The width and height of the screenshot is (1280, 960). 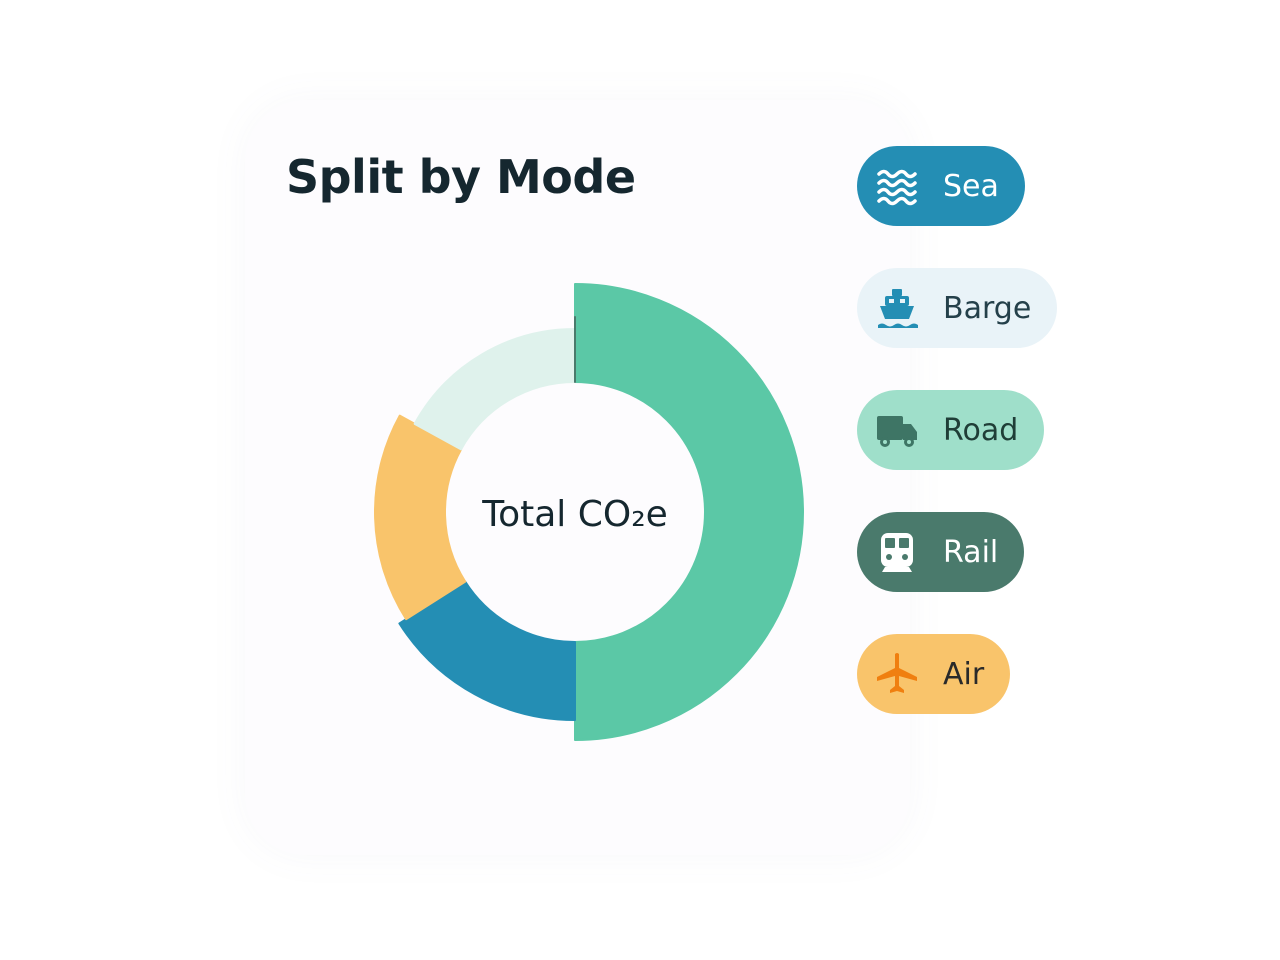 I want to click on rail-icon, so click(x=897, y=552).